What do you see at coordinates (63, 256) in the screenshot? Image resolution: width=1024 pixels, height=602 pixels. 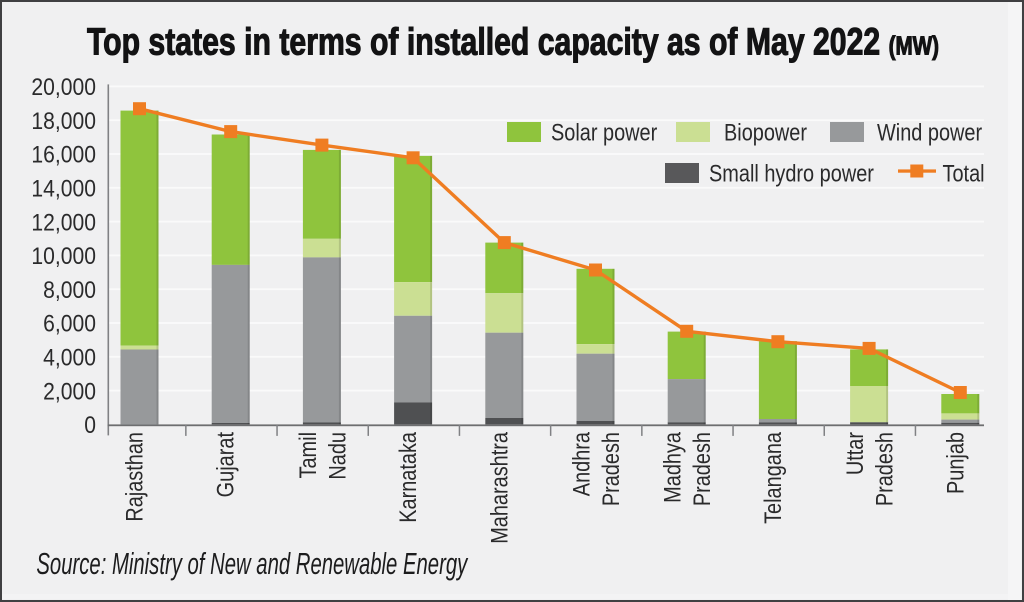 I see `svg-text: 10,000` at bounding box center [63, 256].